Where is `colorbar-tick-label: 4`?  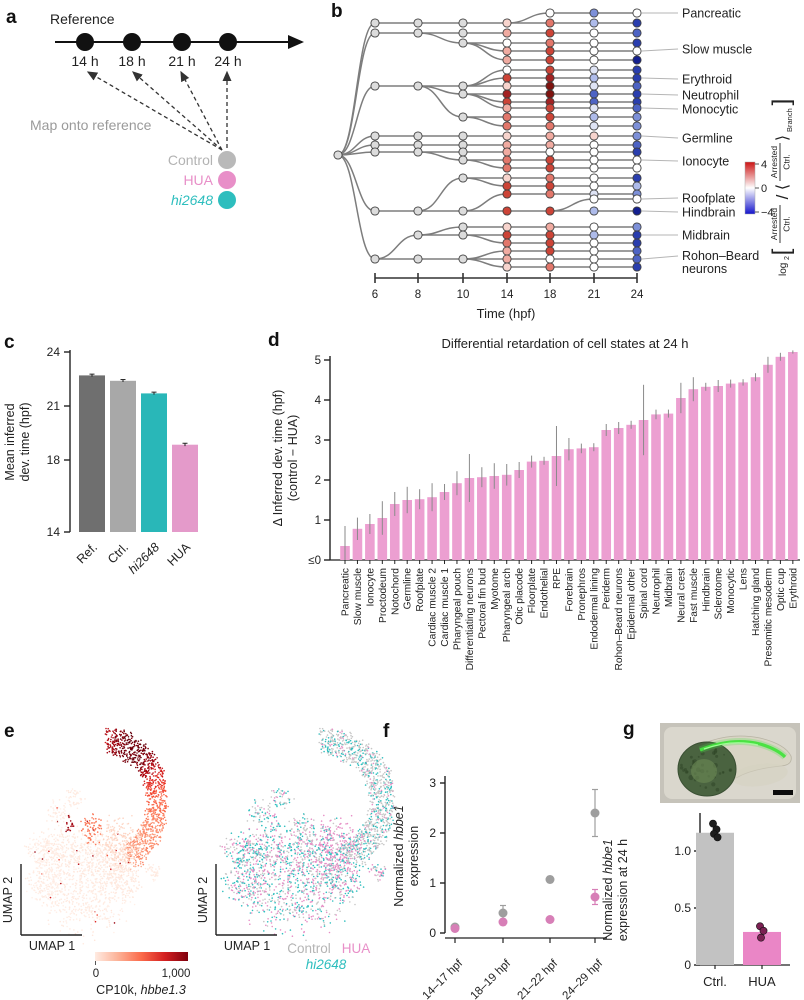
colorbar-tick-label: 4 is located at coordinates (764, 165).